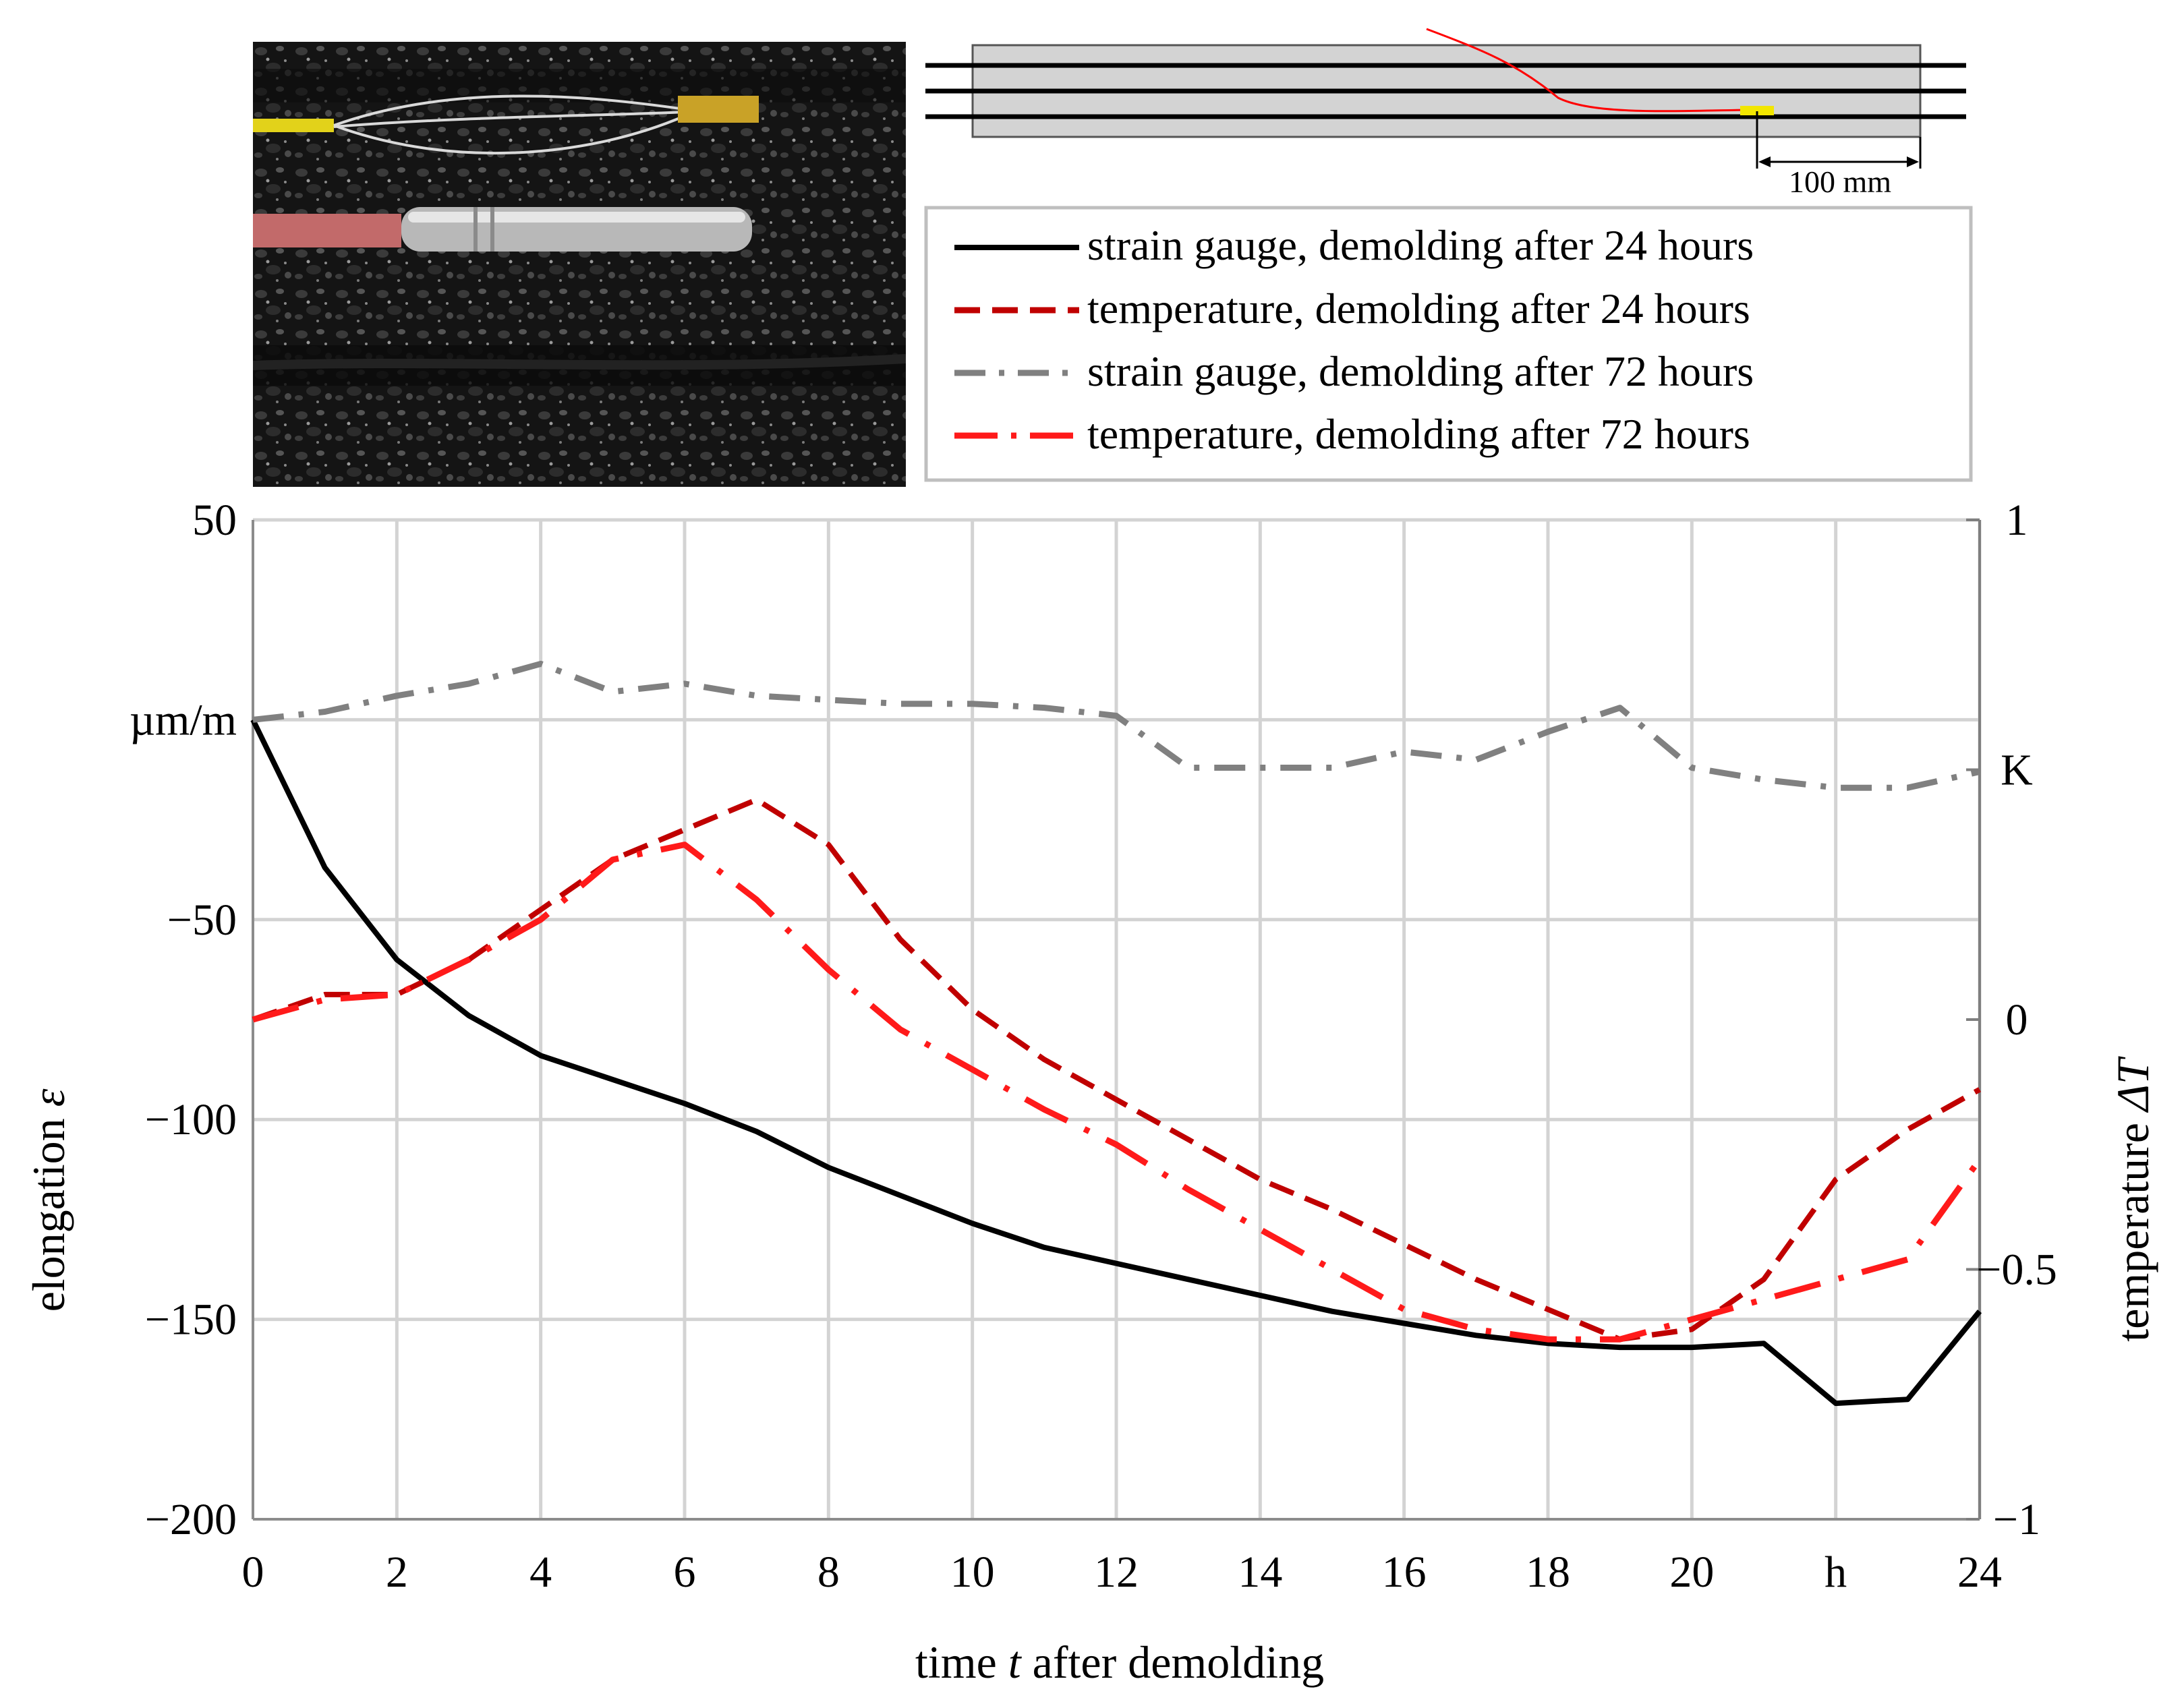 This screenshot has height=1704, width=2184. What do you see at coordinates (191, 1120) in the screenshot?
I see `y-tick-label: −100` at bounding box center [191, 1120].